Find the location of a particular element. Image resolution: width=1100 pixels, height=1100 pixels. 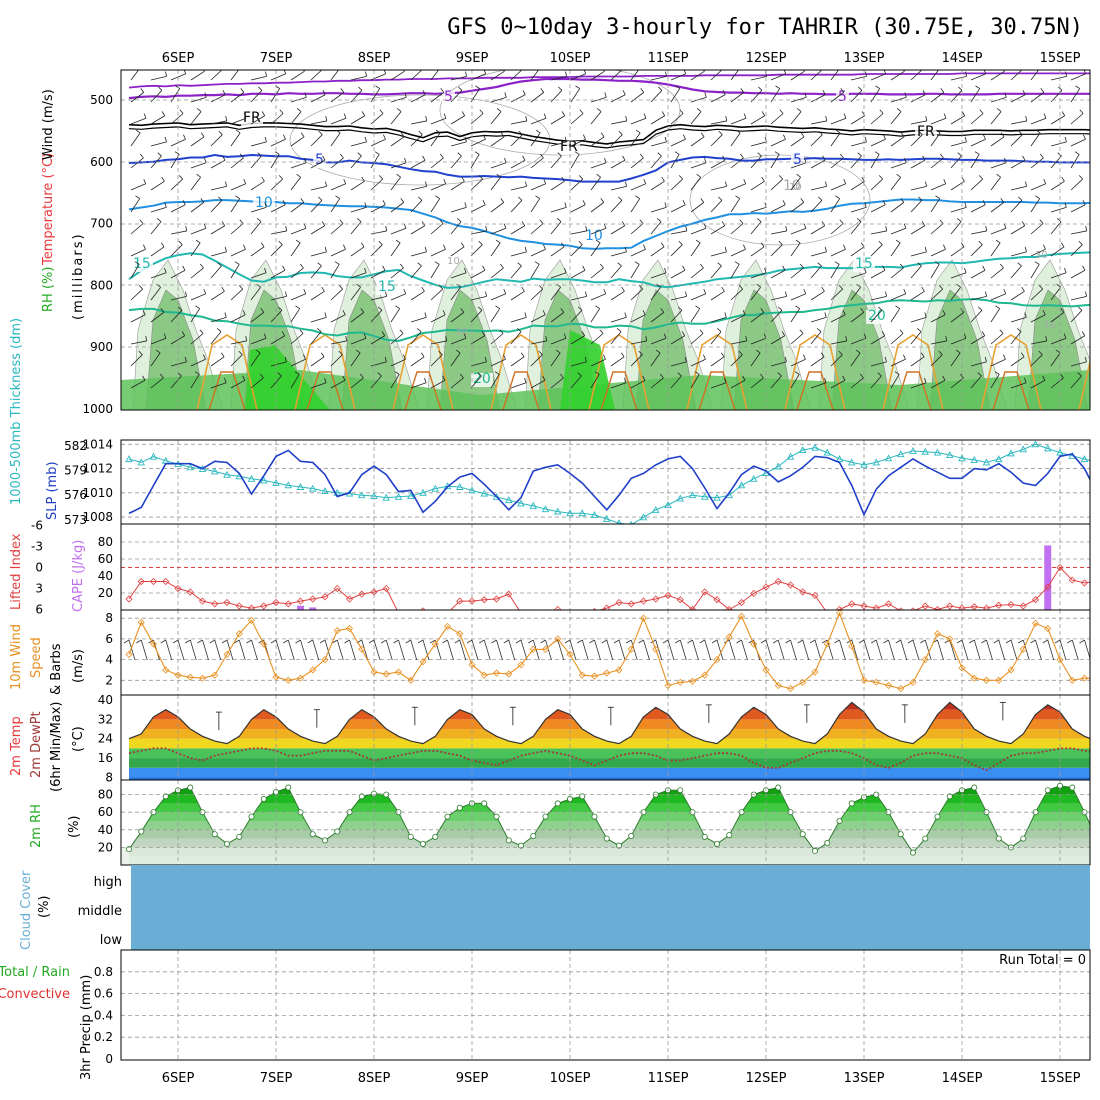

li-tick-label: -6 is located at coordinates (37, 526).